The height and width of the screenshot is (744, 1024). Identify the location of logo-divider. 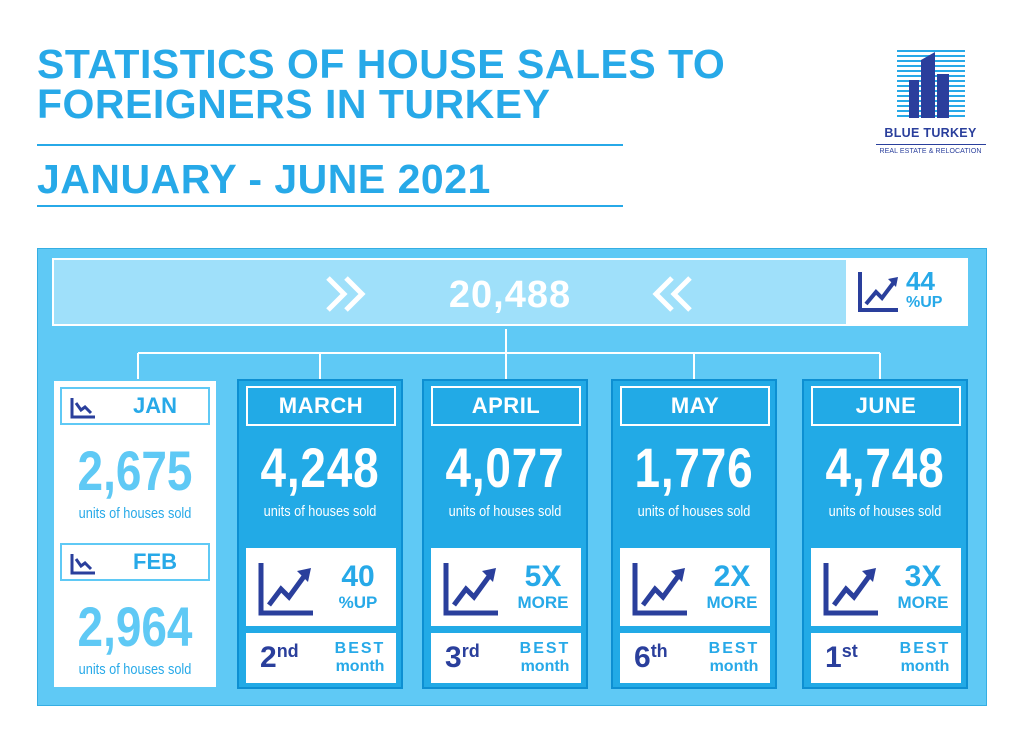
(930, 144).